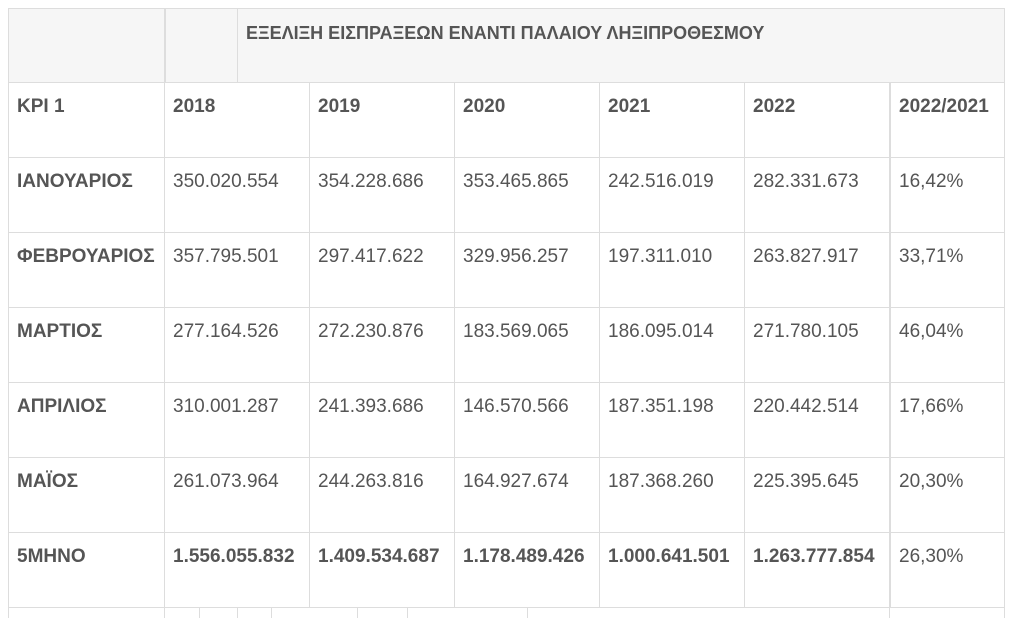 This screenshot has width=1009, height=618. Describe the element at coordinates (86, 420) in the screenshot. I see `row-label: ΑΠΡΙΛΙΟΣ` at that location.